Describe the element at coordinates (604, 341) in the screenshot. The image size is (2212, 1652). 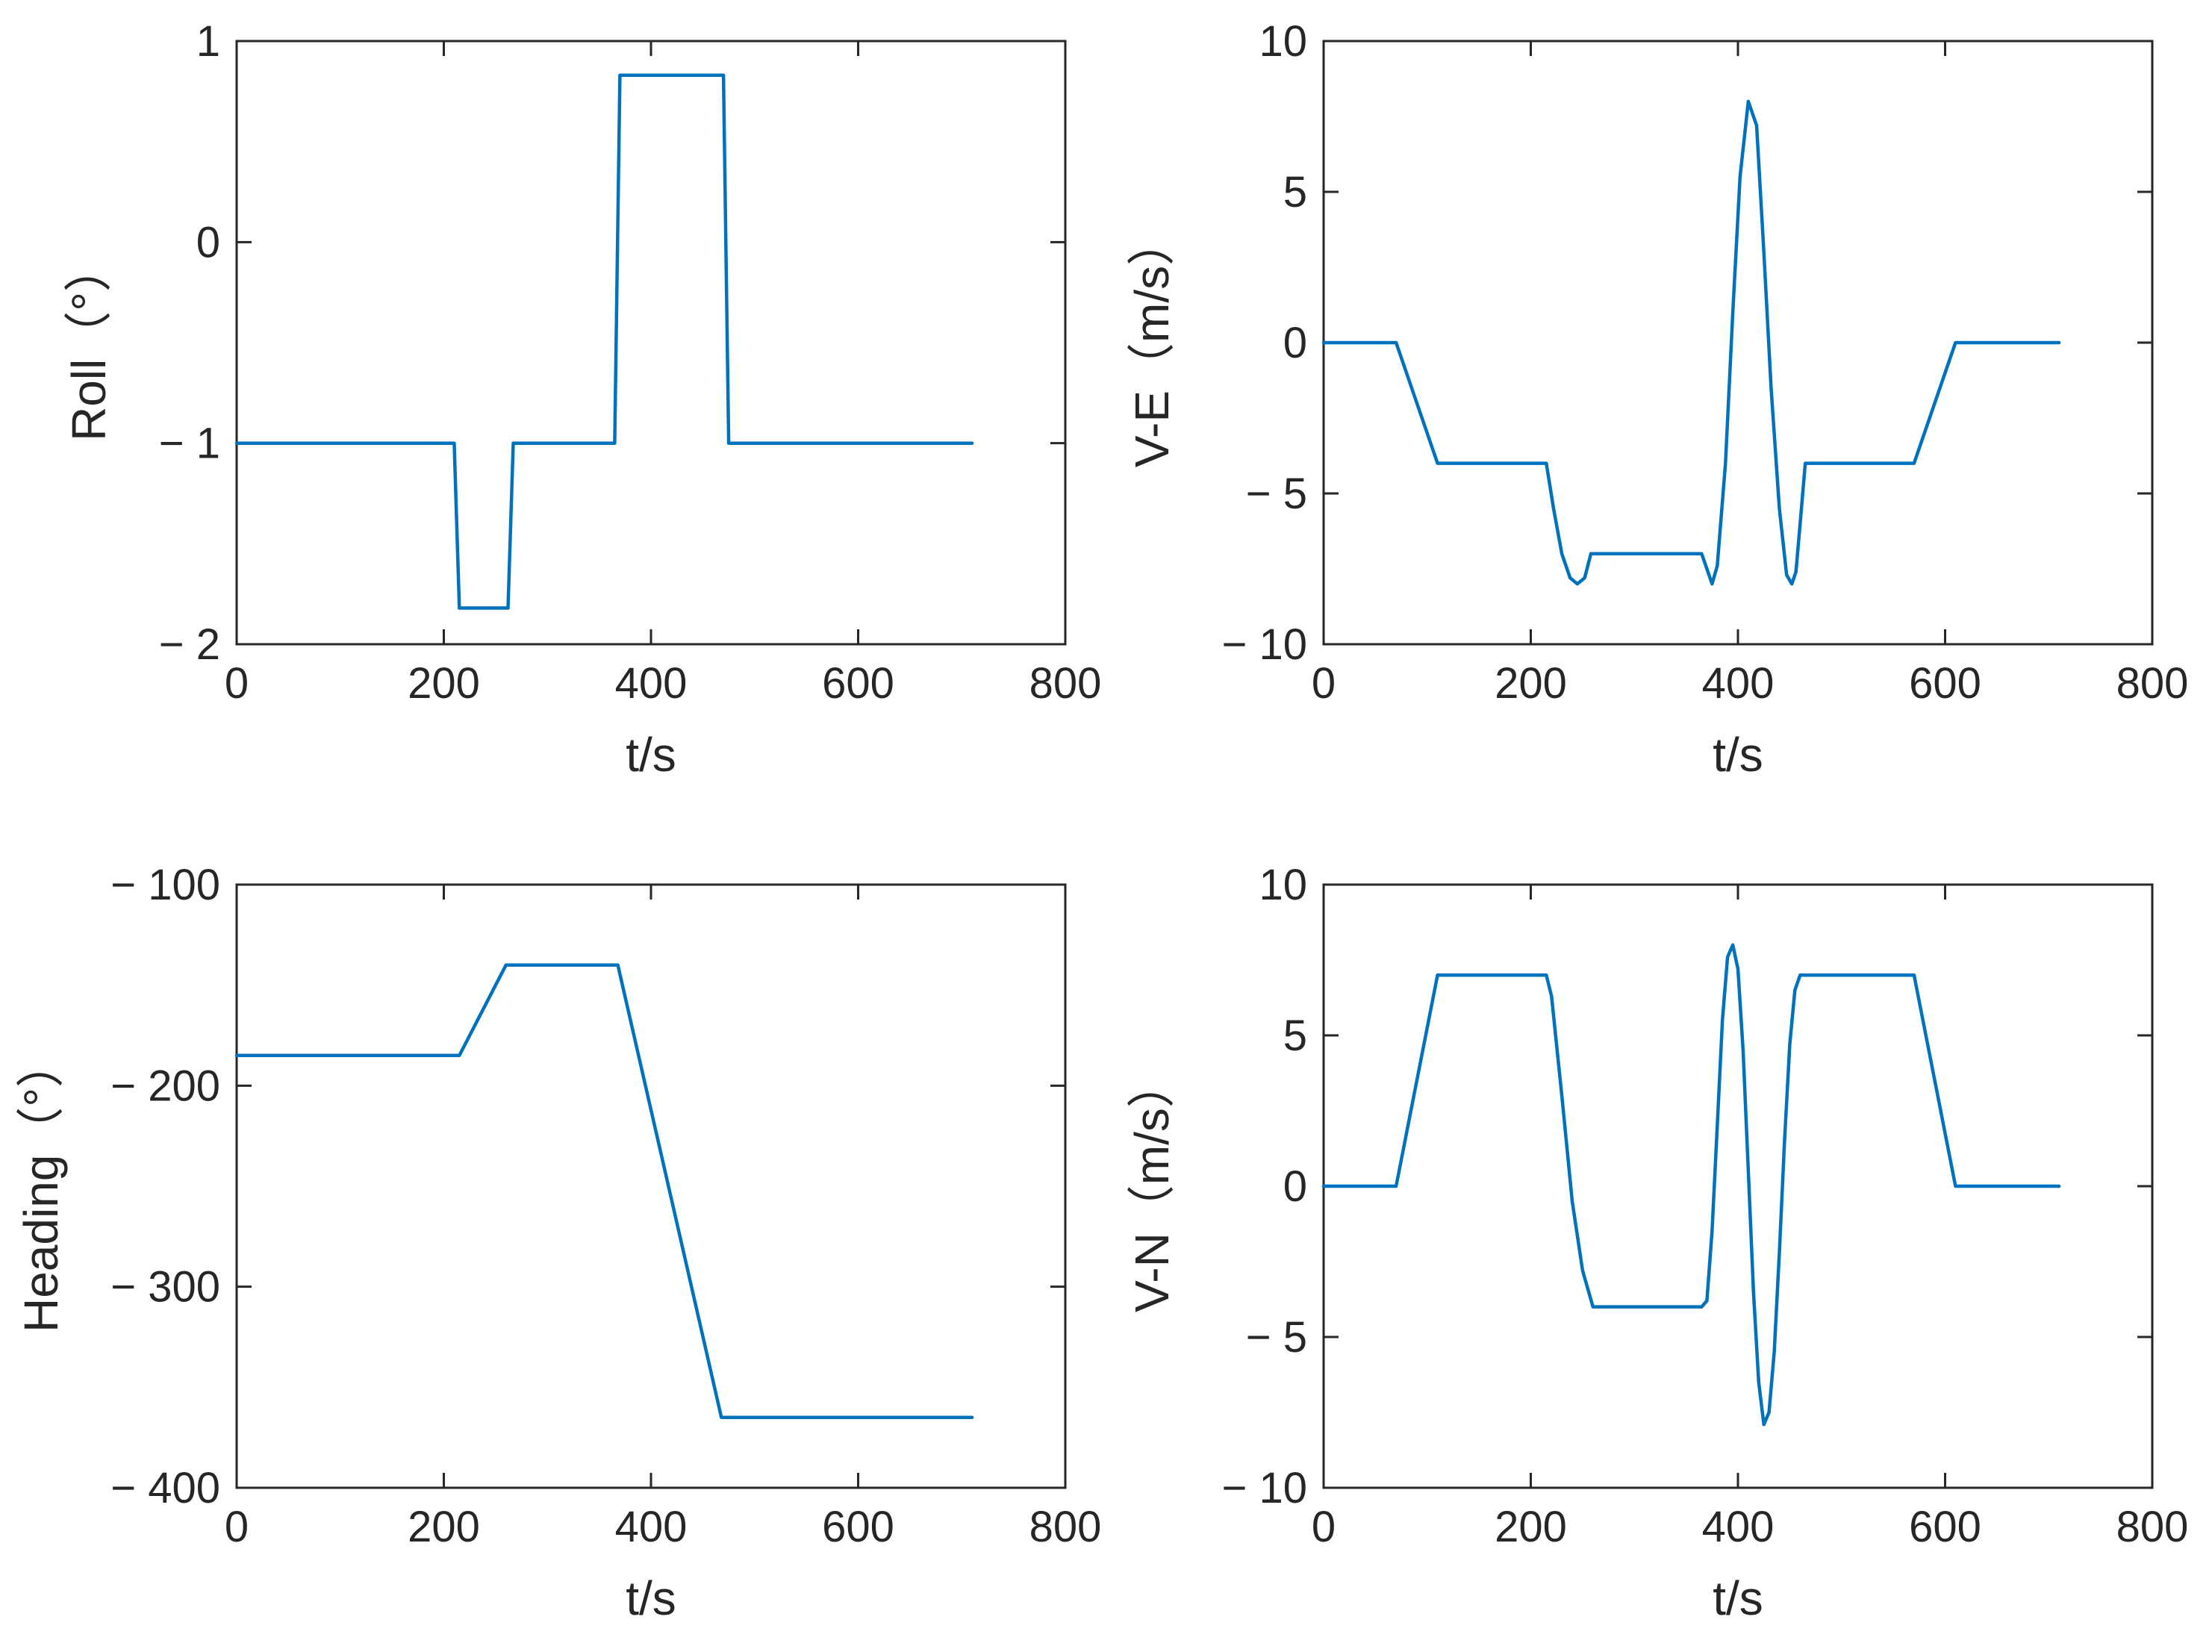
I see `series-line-roll` at that location.